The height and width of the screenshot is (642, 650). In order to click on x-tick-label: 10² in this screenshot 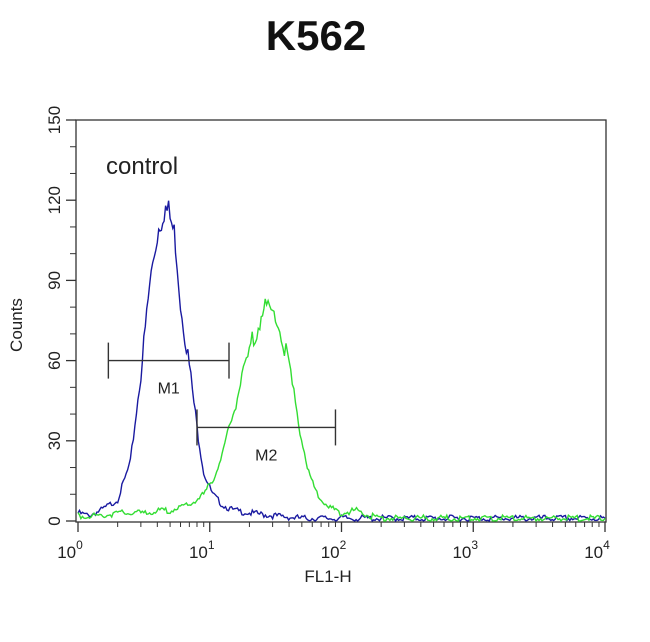, I will do `click(334, 550)`.